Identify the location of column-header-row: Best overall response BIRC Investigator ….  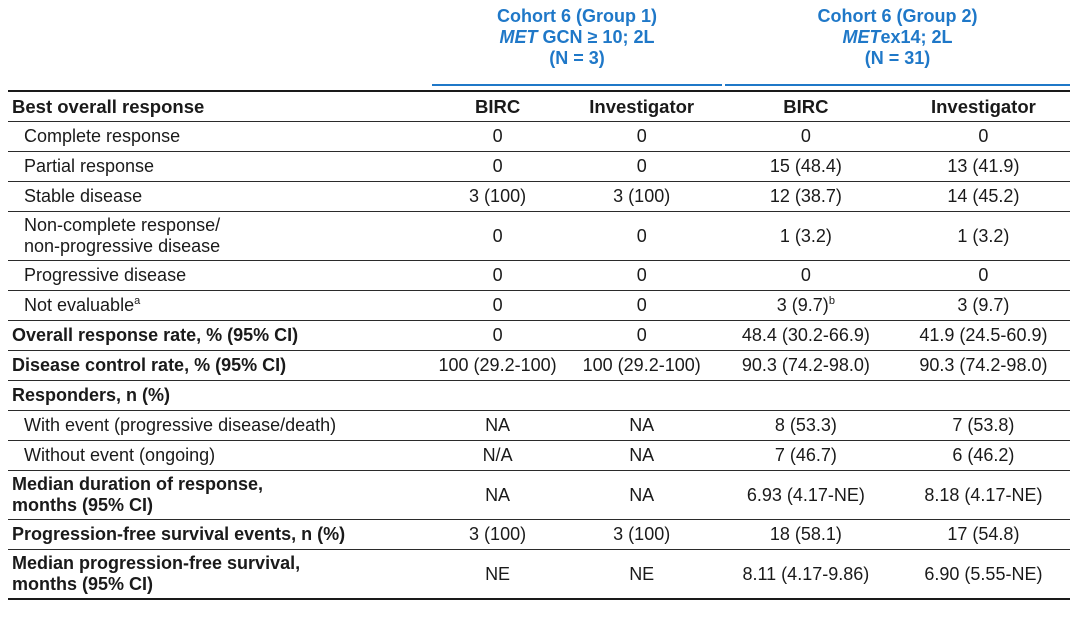
(539, 106).